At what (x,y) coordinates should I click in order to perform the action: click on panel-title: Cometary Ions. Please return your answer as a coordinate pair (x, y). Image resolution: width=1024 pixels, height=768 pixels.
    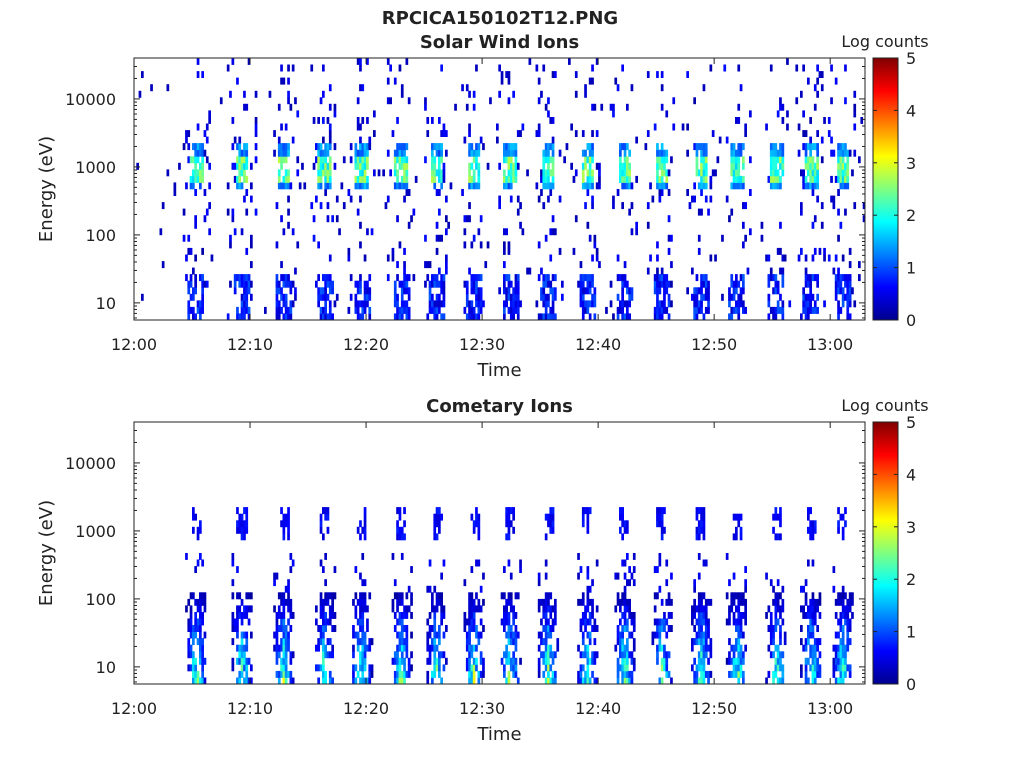
    Looking at the image, I should click on (499, 406).